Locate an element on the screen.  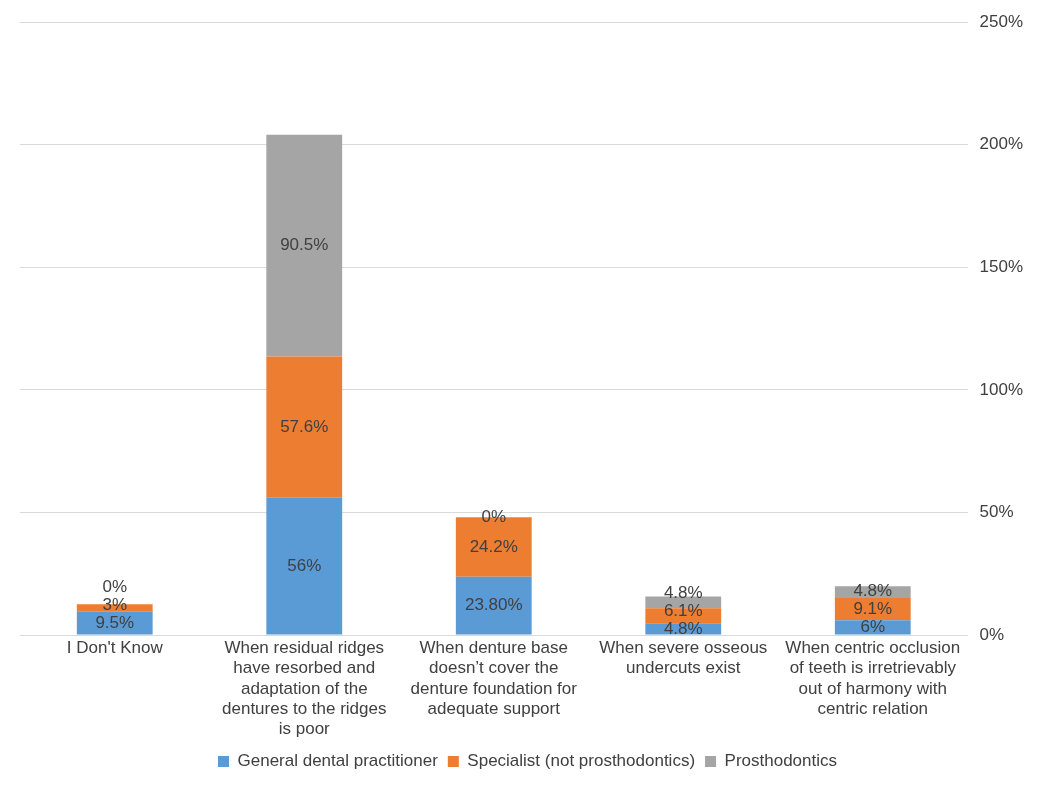
legend-label: General dental practitioner is located at coordinates (338, 761).